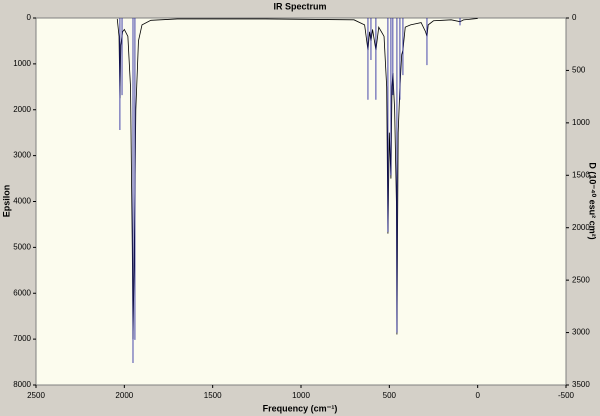 This screenshot has width=600, height=416. I want to click on y-tick-label: 2000, so click(22, 109).